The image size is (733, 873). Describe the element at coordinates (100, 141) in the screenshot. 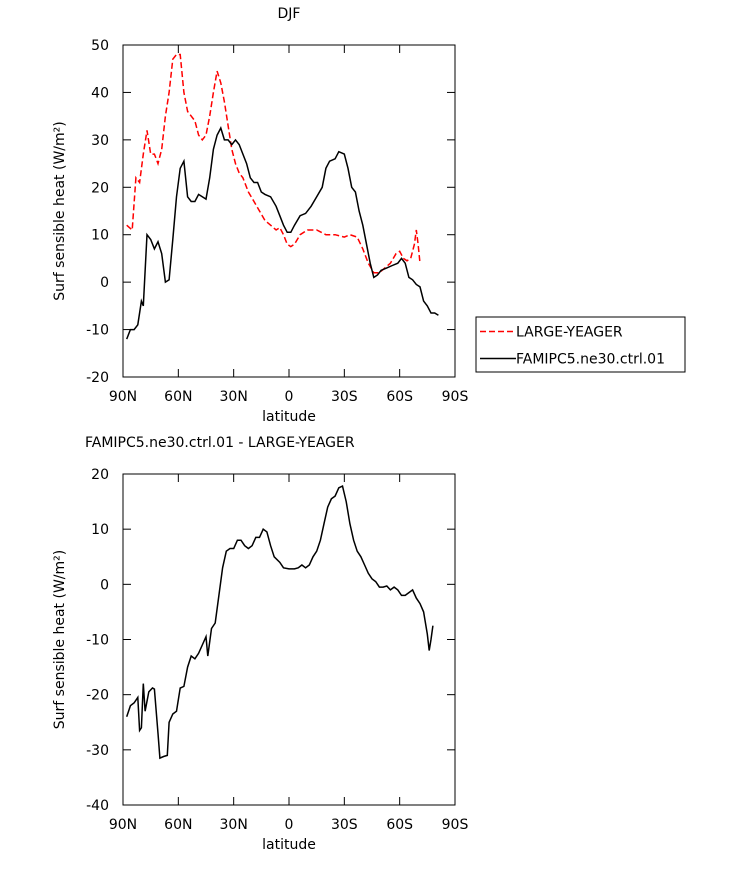

I see `y-tick-label: 30` at that location.